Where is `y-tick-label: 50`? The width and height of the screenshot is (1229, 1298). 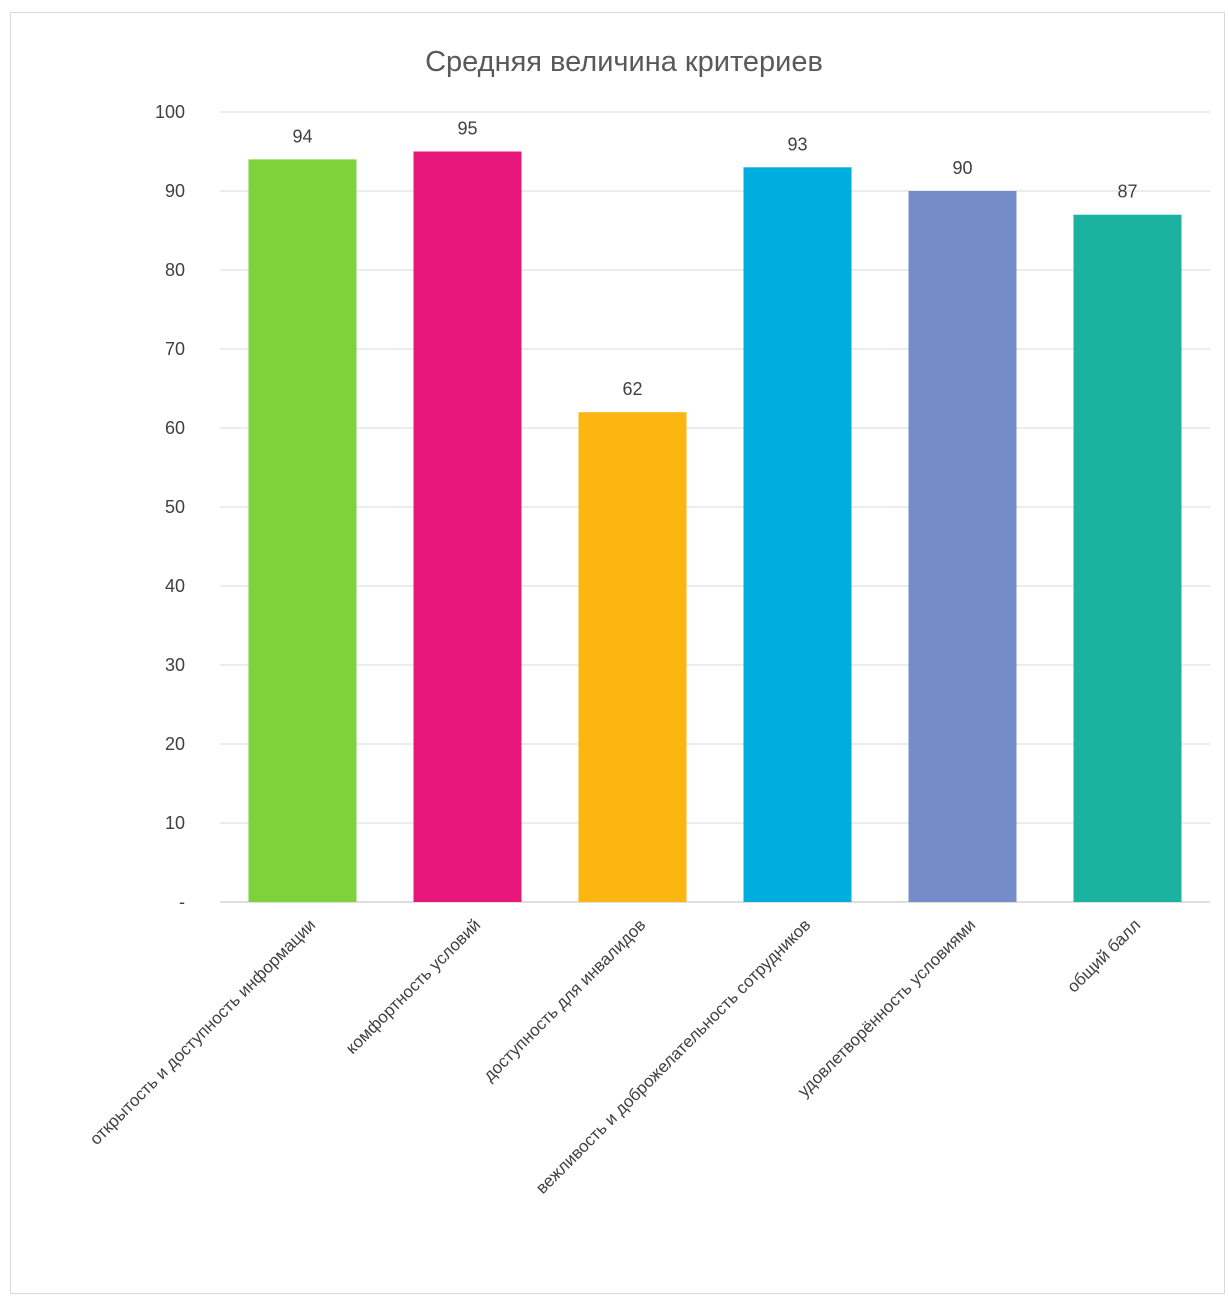 y-tick-label: 50 is located at coordinates (175, 507).